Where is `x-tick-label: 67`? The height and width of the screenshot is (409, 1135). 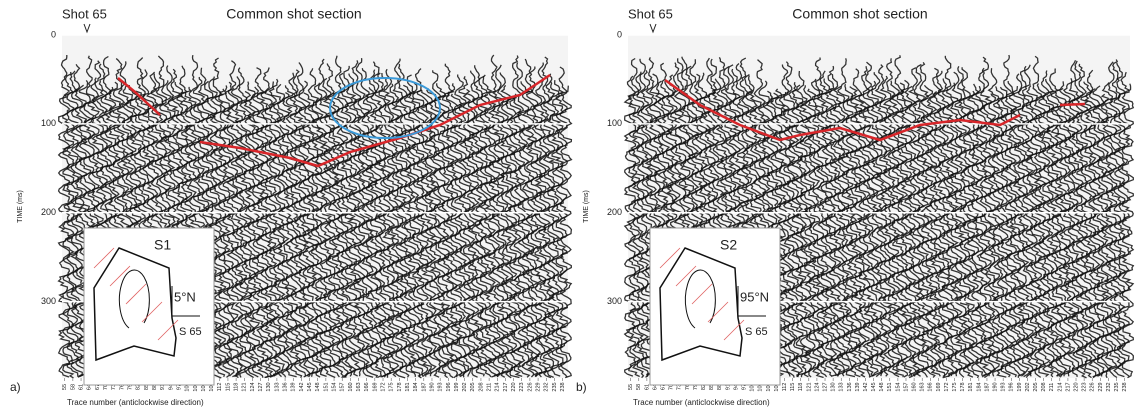
x-tick-label: 67 is located at coordinates (98, 387).